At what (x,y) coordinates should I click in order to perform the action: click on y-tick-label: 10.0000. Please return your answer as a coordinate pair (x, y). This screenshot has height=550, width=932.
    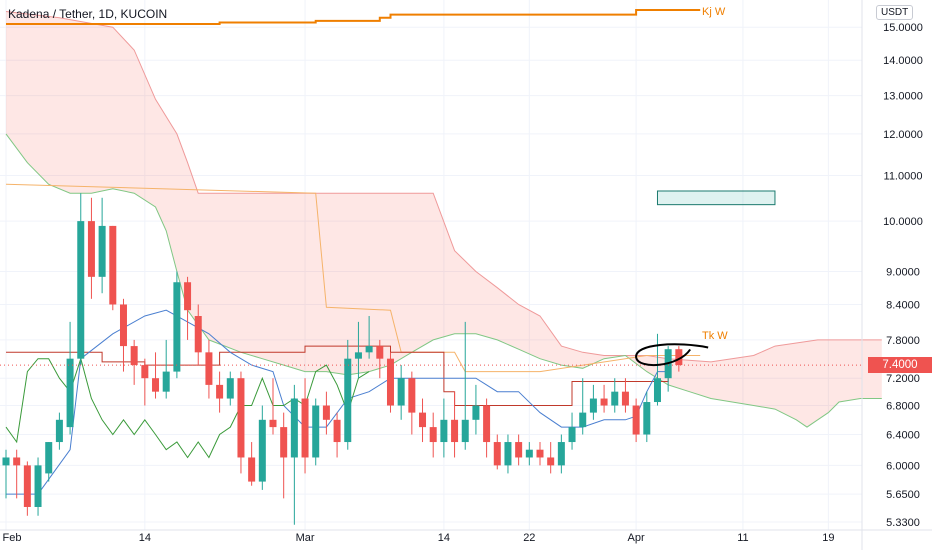
    Looking at the image, I should click on (903, 222).